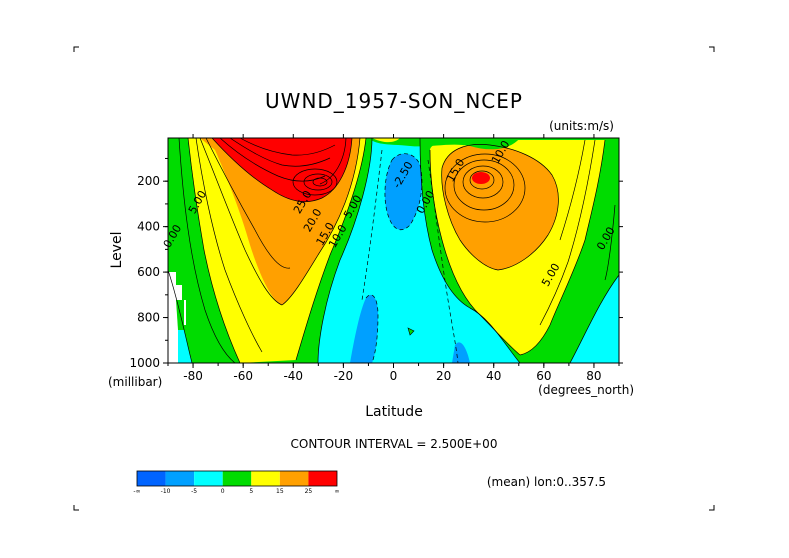 Image resolution: width=789 pixels, height=558 pixels. What do you see at coordinates (223, 491) in the screenshot?
I see `colorbar-label: 0` at bounding box center [223, 491].